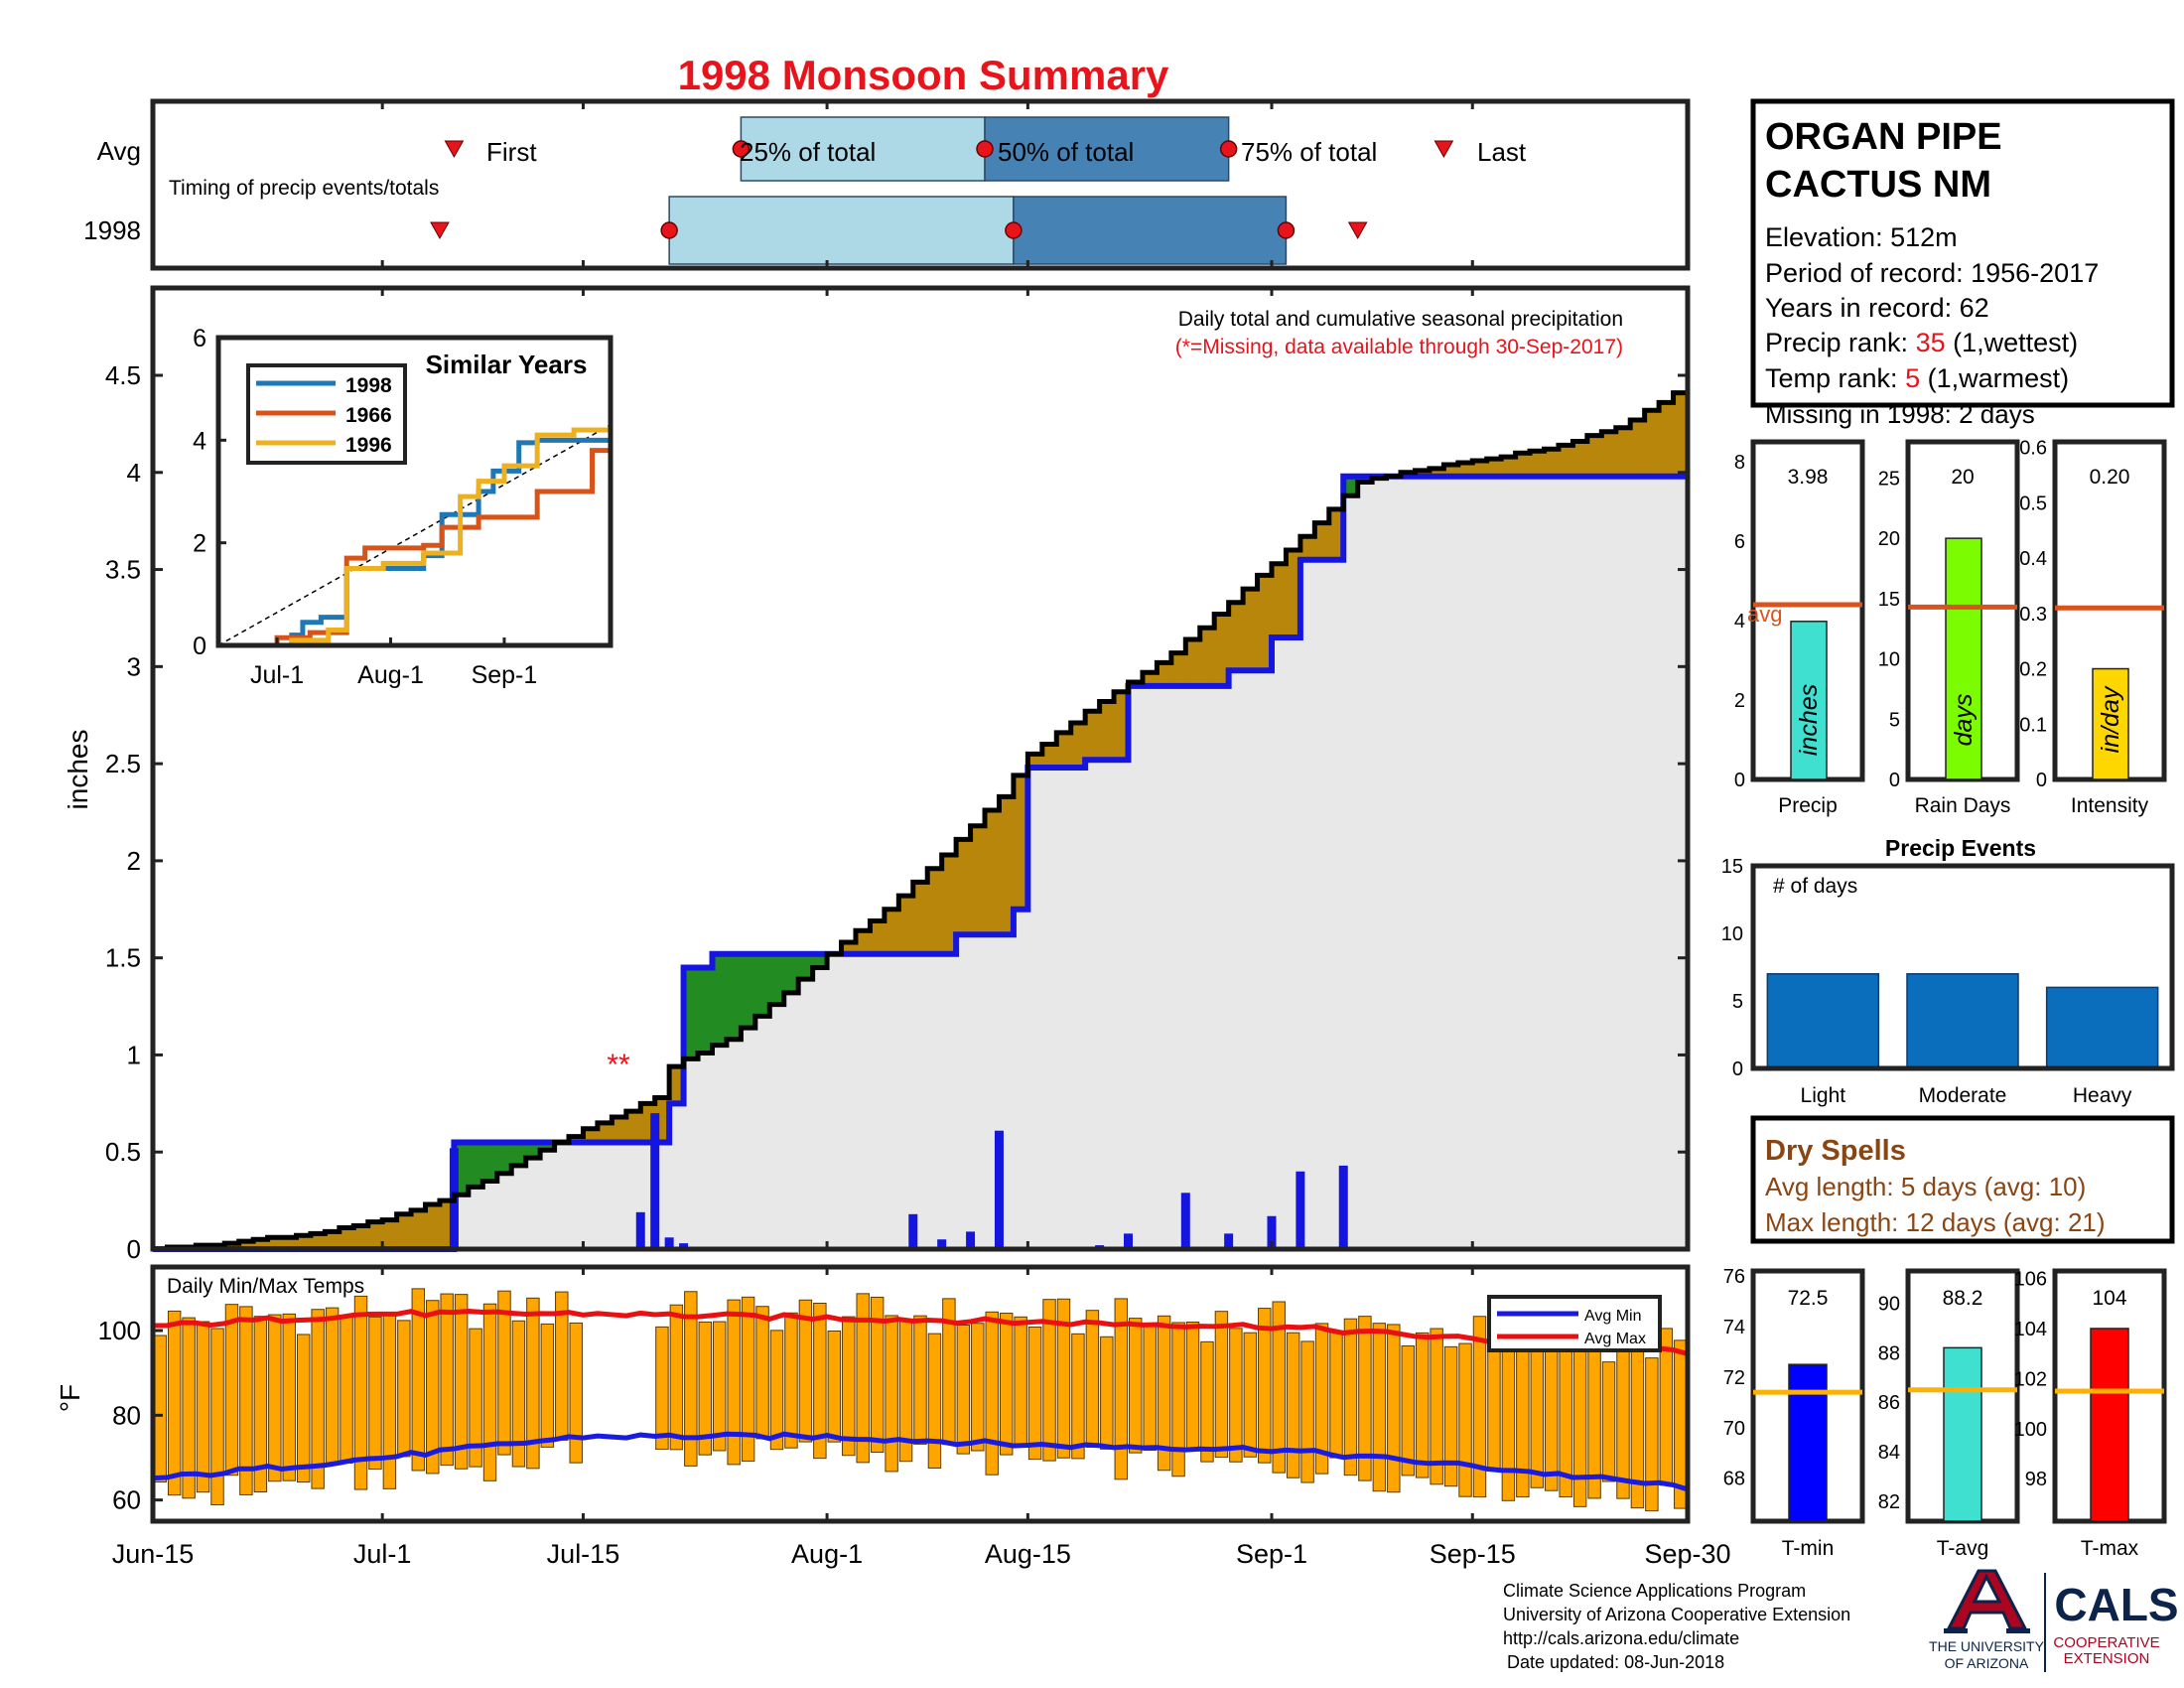  I want to click on temp-y-tick-label: 70, so click(1734, 1429).